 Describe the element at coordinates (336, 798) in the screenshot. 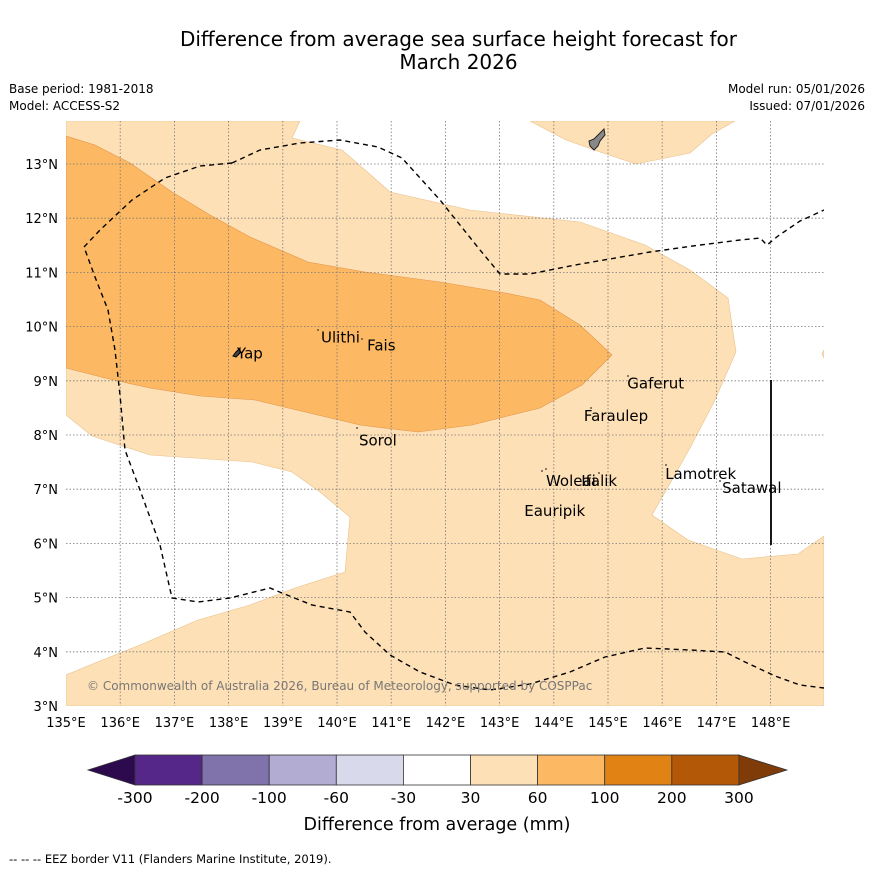

I see `colorbar-tick-label: -60` at that location.